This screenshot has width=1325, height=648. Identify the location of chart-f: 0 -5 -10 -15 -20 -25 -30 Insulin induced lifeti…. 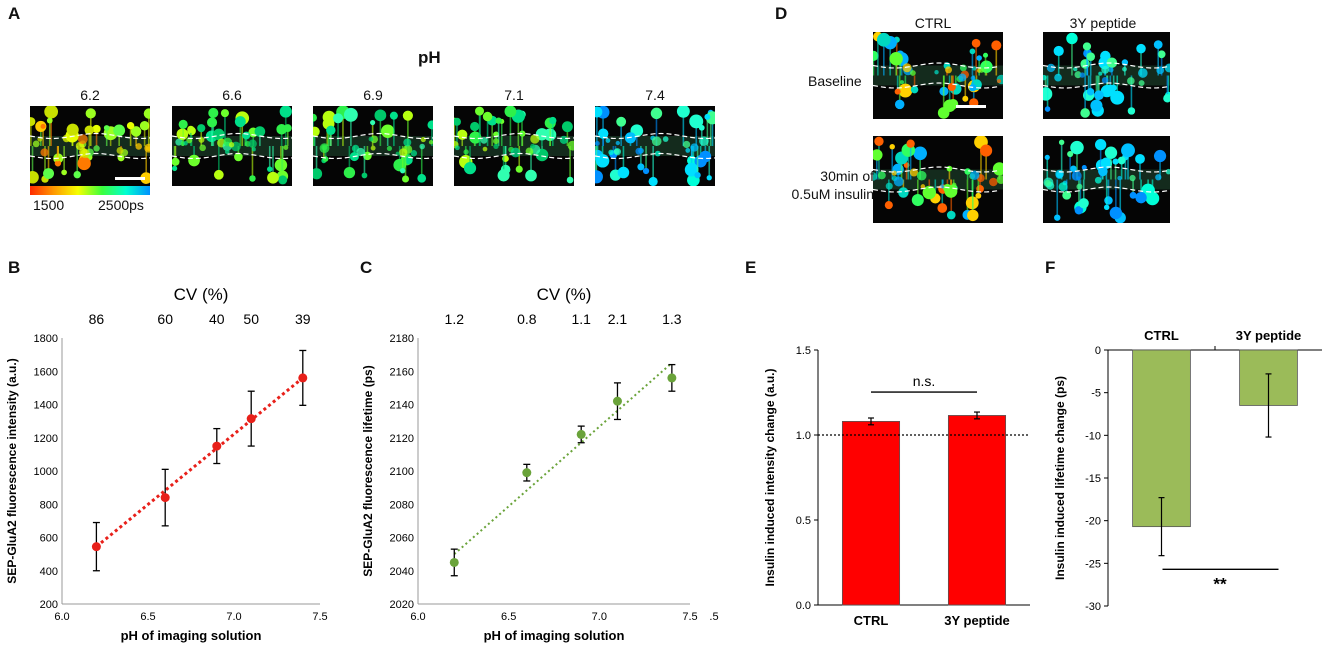
(1187, 470).